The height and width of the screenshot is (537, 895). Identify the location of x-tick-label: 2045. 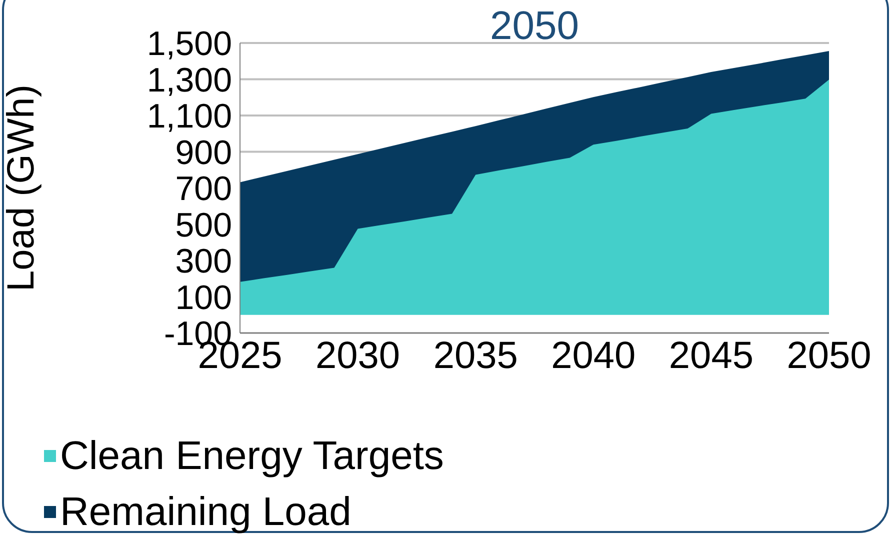
(711, 355).